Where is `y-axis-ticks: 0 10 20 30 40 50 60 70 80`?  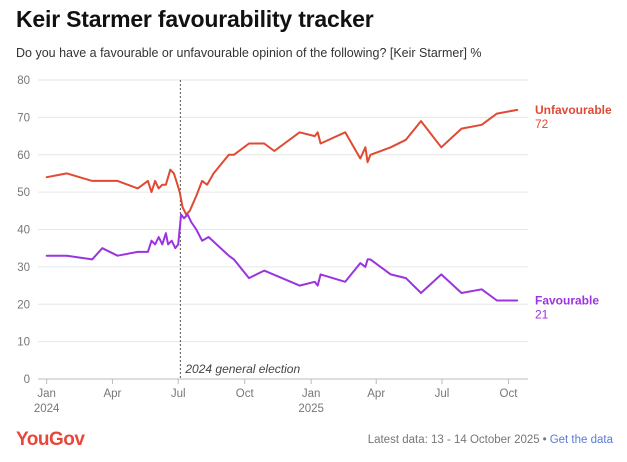
y-axis-ticks: 0 10 20 30 40 50 60 70 80 is located at coordinates (23, 230).